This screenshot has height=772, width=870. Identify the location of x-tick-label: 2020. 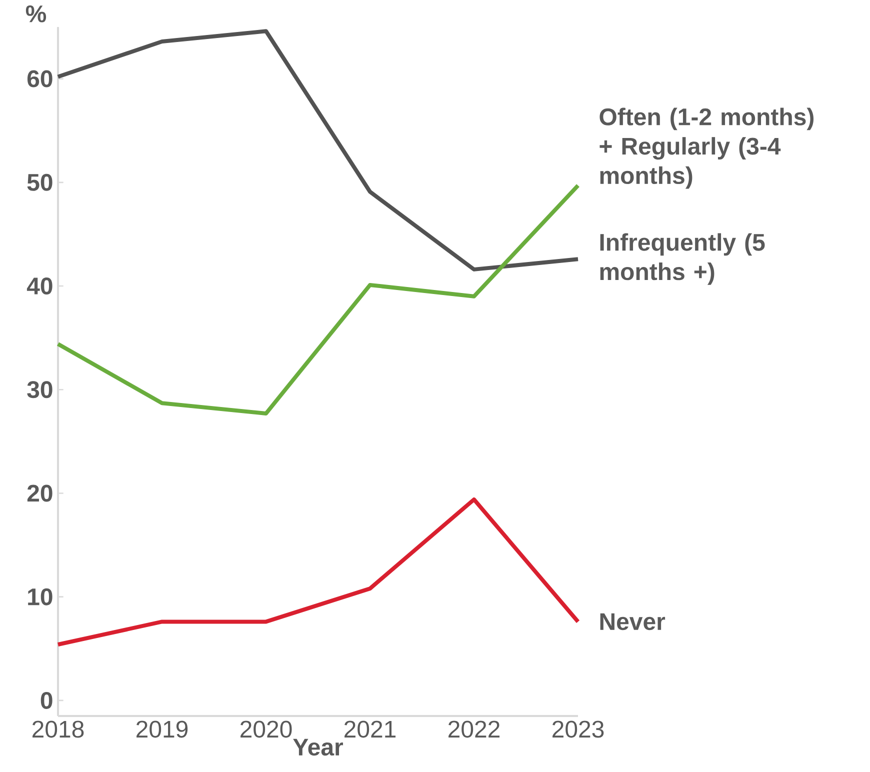
(266, 729).